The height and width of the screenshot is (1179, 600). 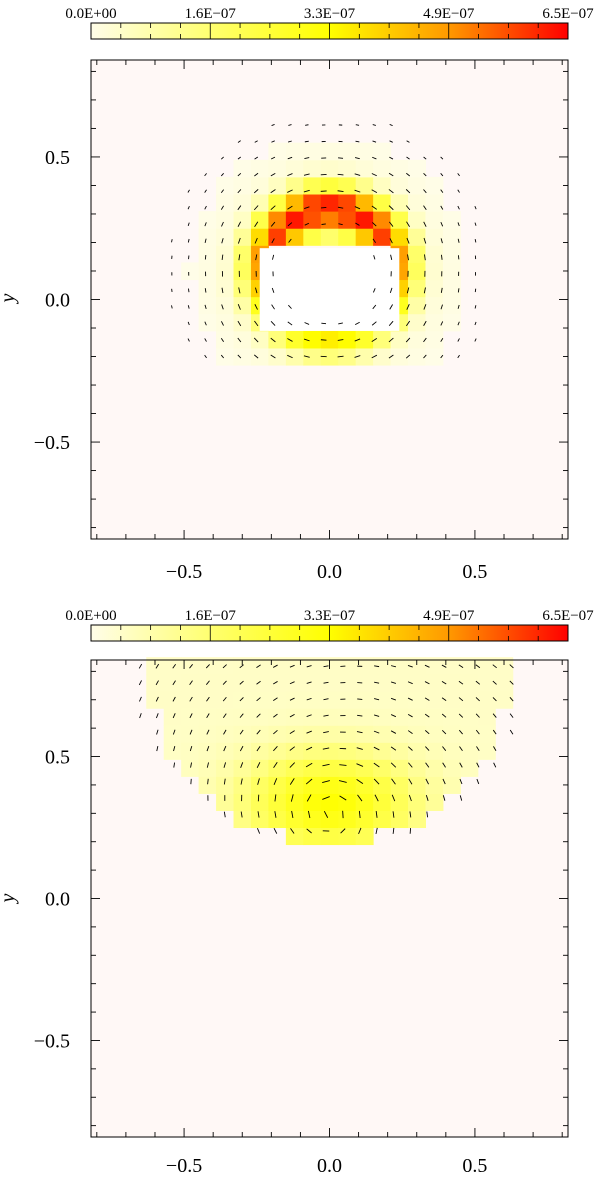 I want to click on x-tick-label: −0.5, so click(x=184, y=572).